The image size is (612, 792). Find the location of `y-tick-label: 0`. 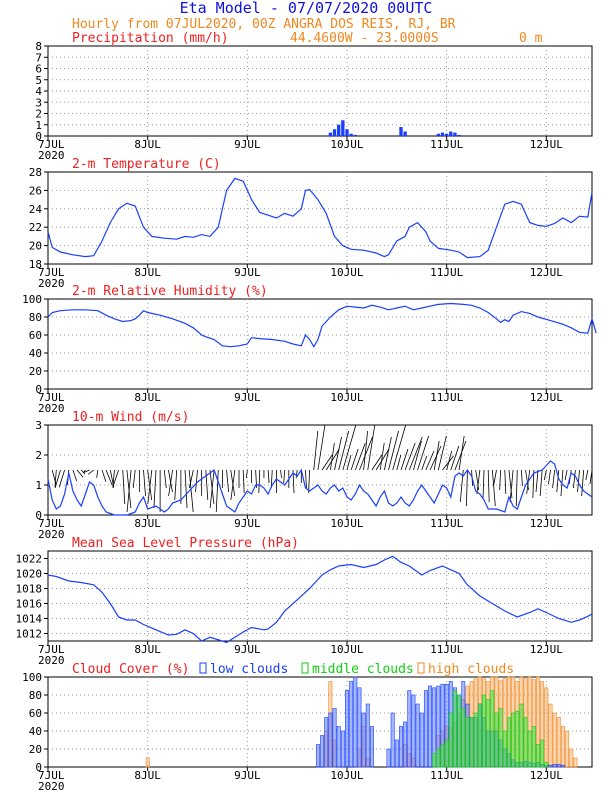

y-tick-label: 0 is located at coordinates (38, 515).